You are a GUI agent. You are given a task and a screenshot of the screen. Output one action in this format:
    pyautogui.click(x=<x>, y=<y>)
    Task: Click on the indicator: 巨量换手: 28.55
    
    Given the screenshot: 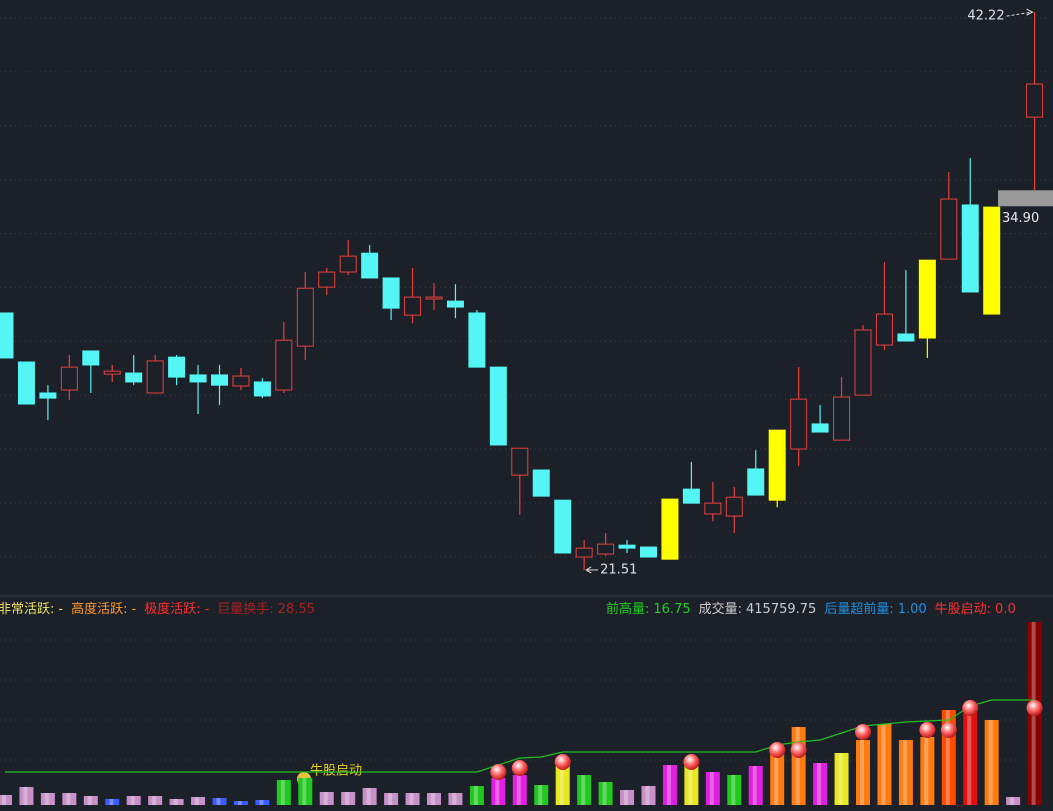 What is the action you would take?
    pyautogui.click(x=266, y=607)
    